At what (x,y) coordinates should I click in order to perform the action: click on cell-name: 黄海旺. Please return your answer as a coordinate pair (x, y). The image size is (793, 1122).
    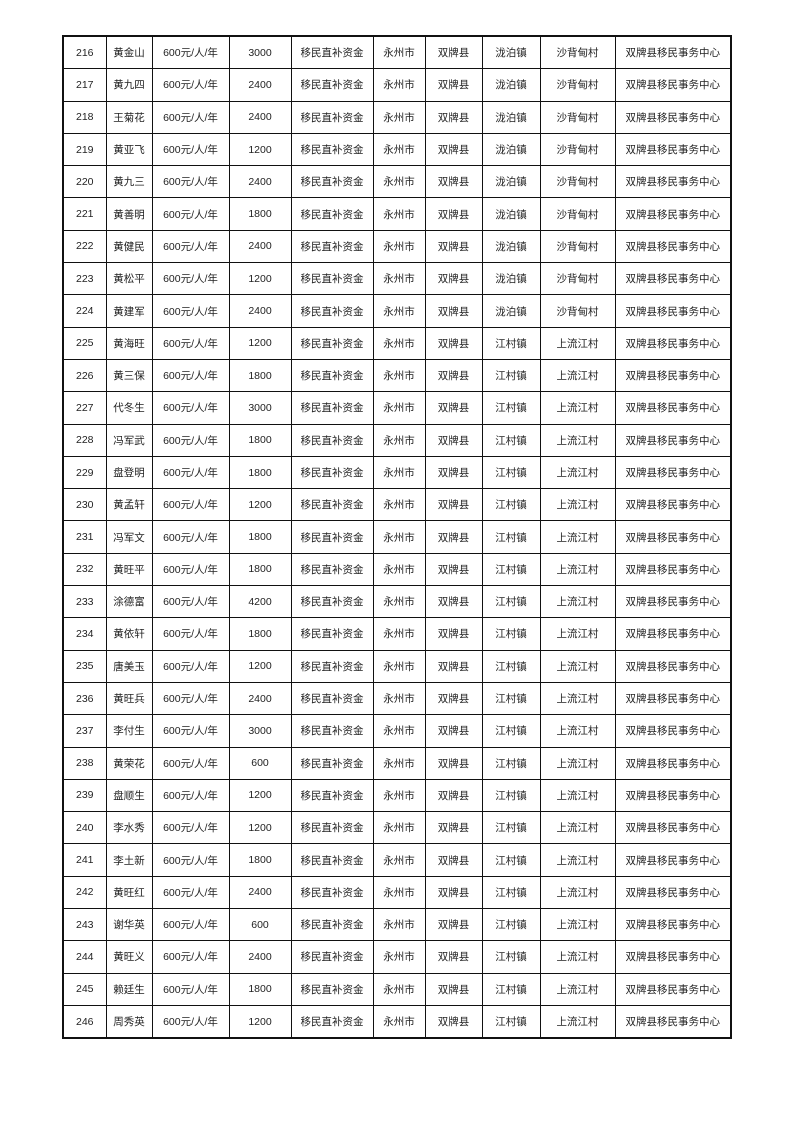
    Looking at the image, I should click on (129, 343).